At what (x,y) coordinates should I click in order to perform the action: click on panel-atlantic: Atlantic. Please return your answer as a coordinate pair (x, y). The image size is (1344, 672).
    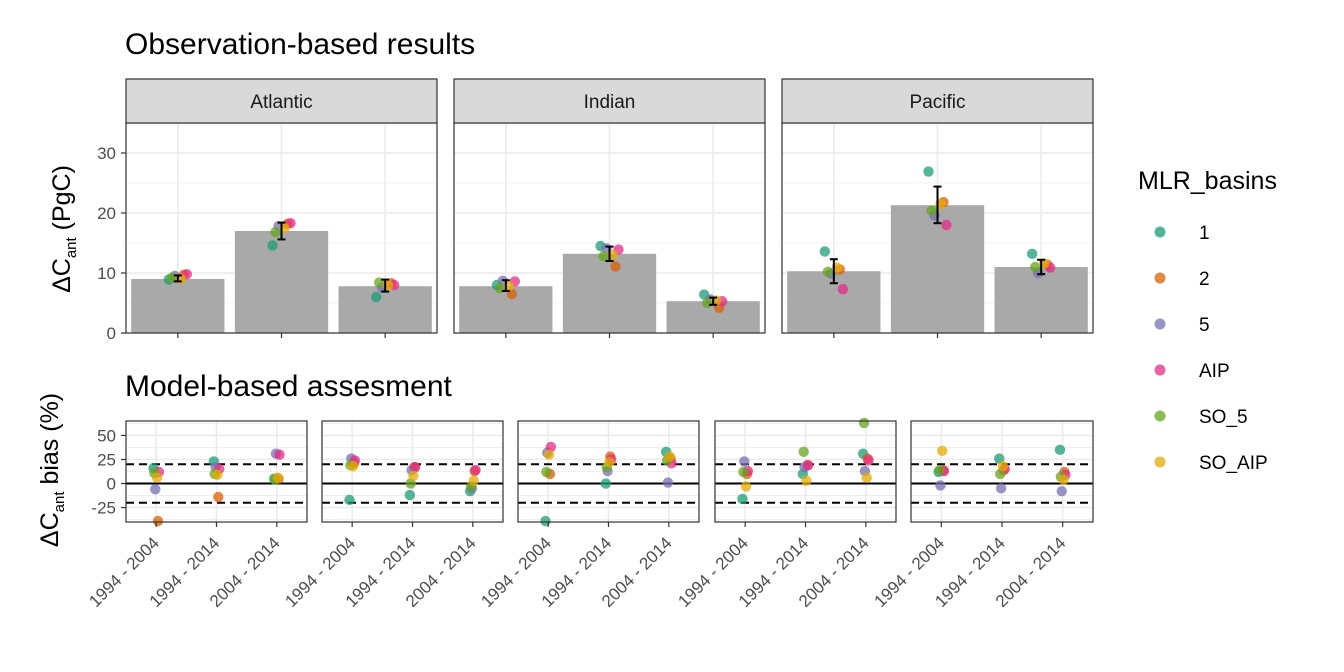
    Looking at the image, I should click on (281, 208).